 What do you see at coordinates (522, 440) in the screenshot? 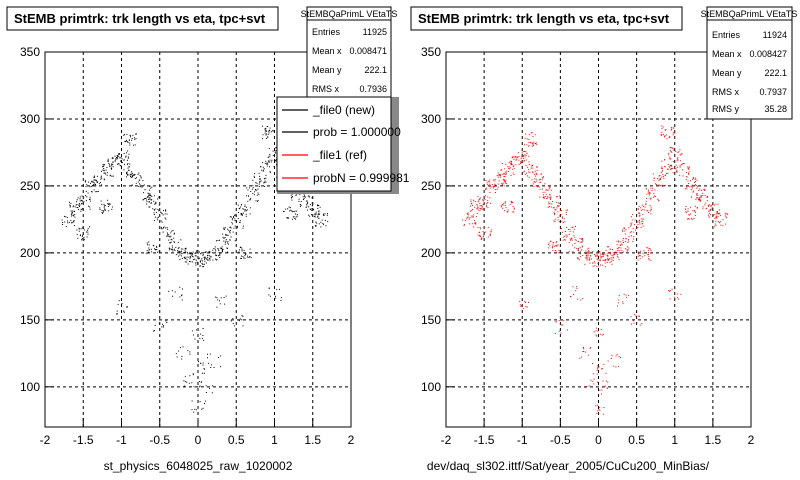
I see `right-x-tick-label-2: -1` at bounding box center [522, 440].